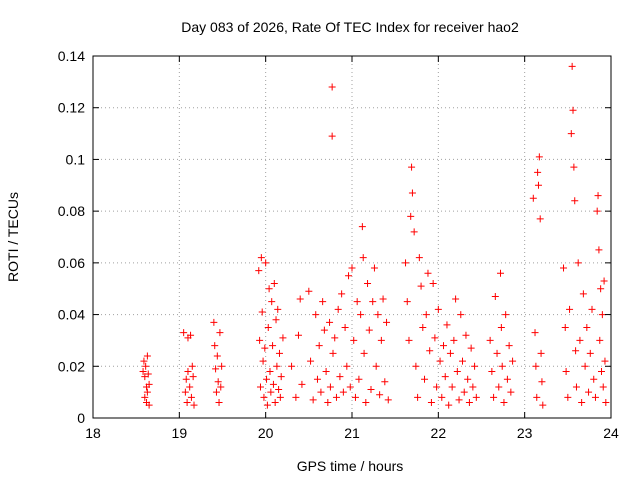  Describe the element at coordinates (525, 433) in the screenshot. I see `x-tick-label: 23` at that location.